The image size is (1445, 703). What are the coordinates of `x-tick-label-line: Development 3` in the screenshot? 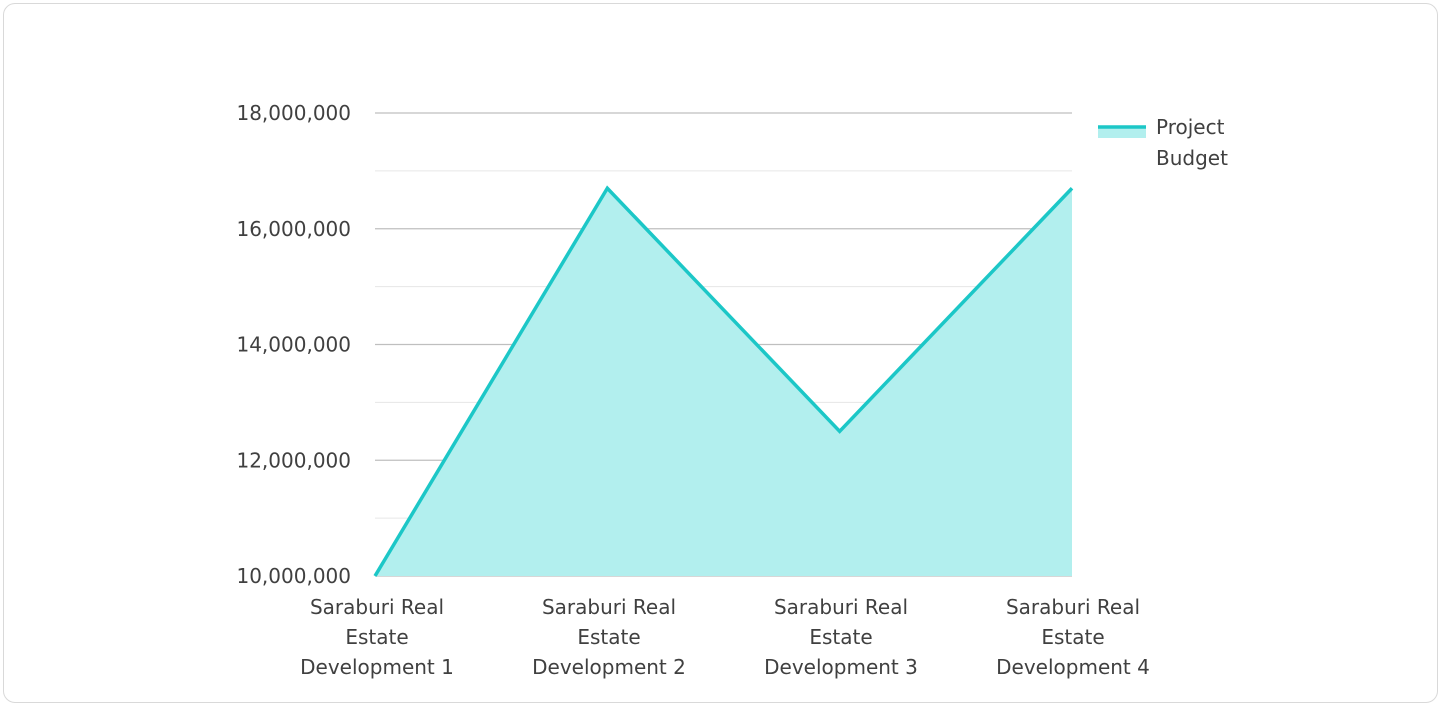 It's located at (841, 667).